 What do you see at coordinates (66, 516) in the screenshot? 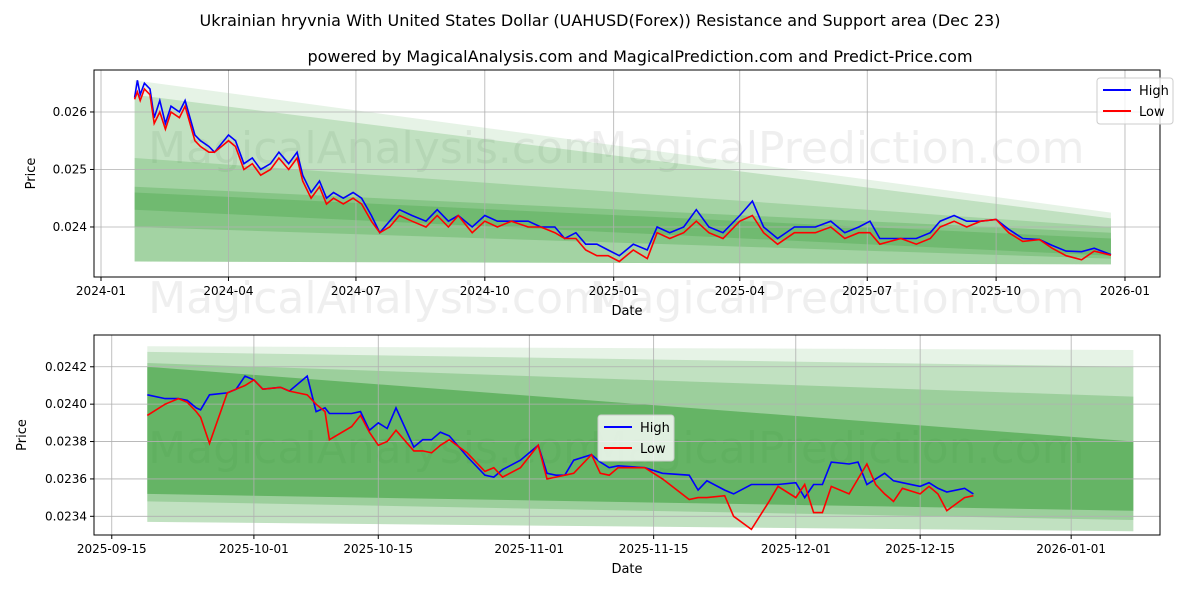
I see `y-tick-label: 0.0234` at bounding box center [66, 516].